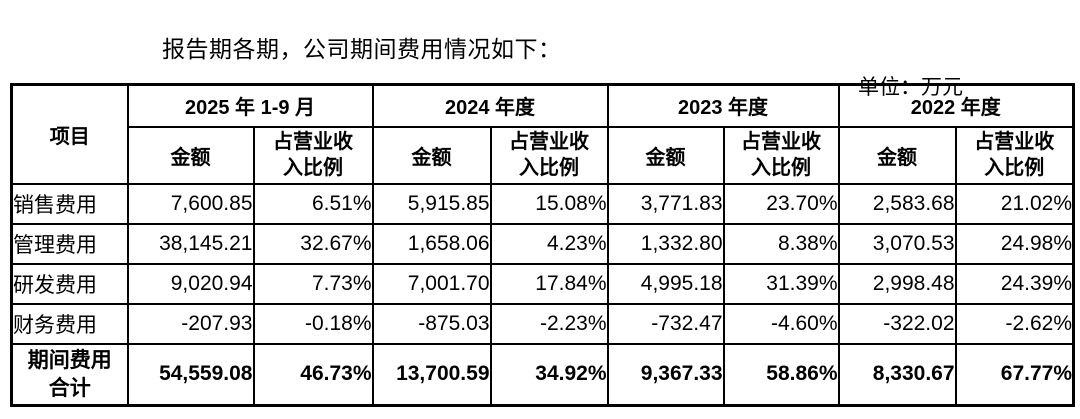 The image size is (1080, 419). What do you see at coordinates (1014, 203) in the screenshot?
I see `ratio-cell: 21.02%` at bounding box center [1014, 203].